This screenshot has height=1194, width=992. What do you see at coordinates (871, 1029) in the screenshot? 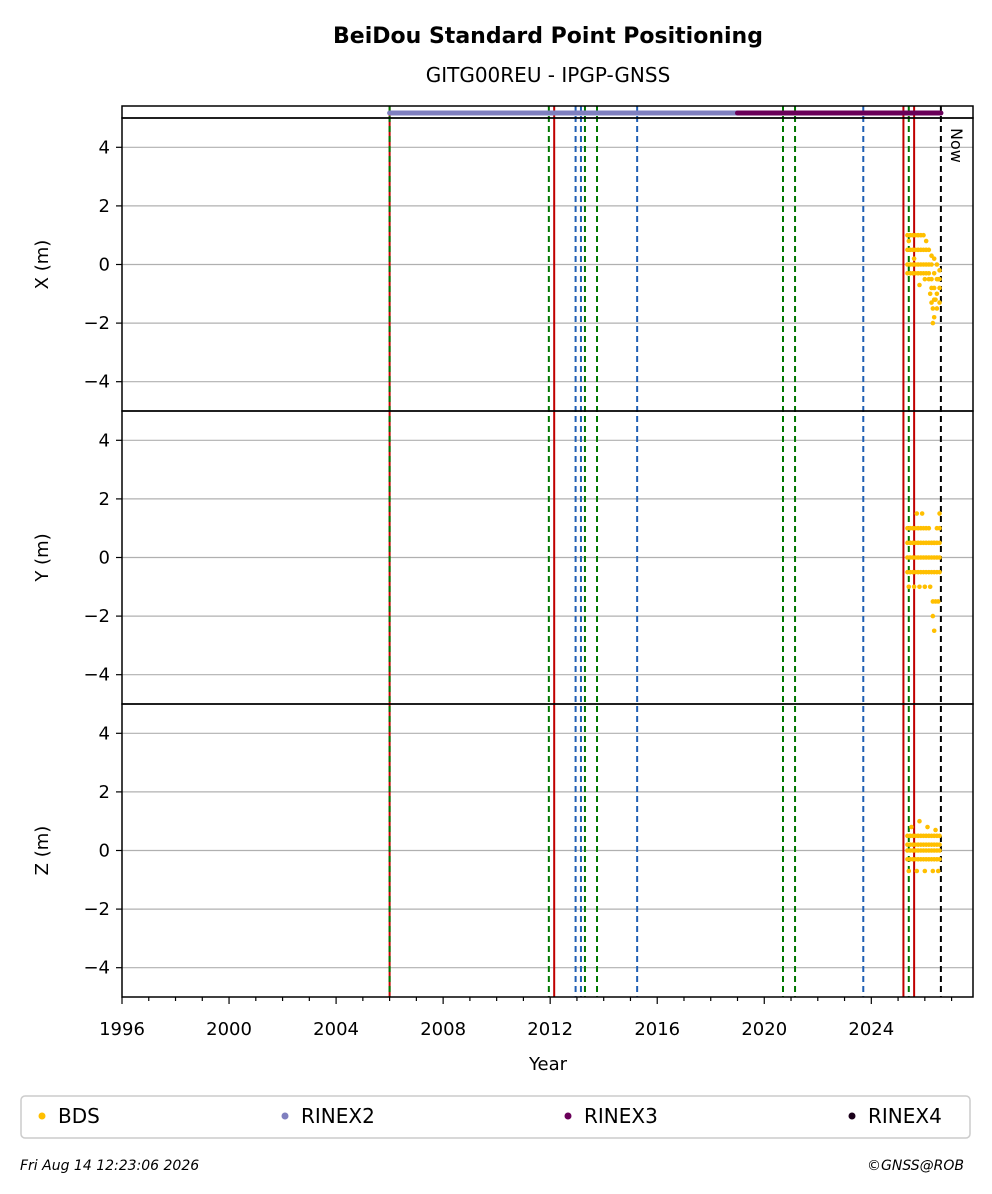
I see `x-tick-label: 2024` at bounding box center [871, 1029].